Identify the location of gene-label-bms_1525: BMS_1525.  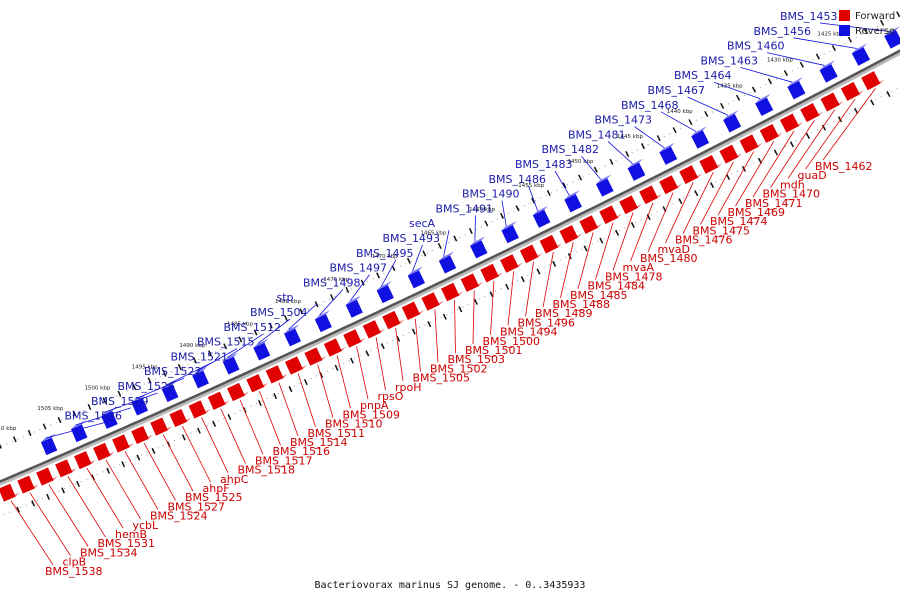
(214, 497).